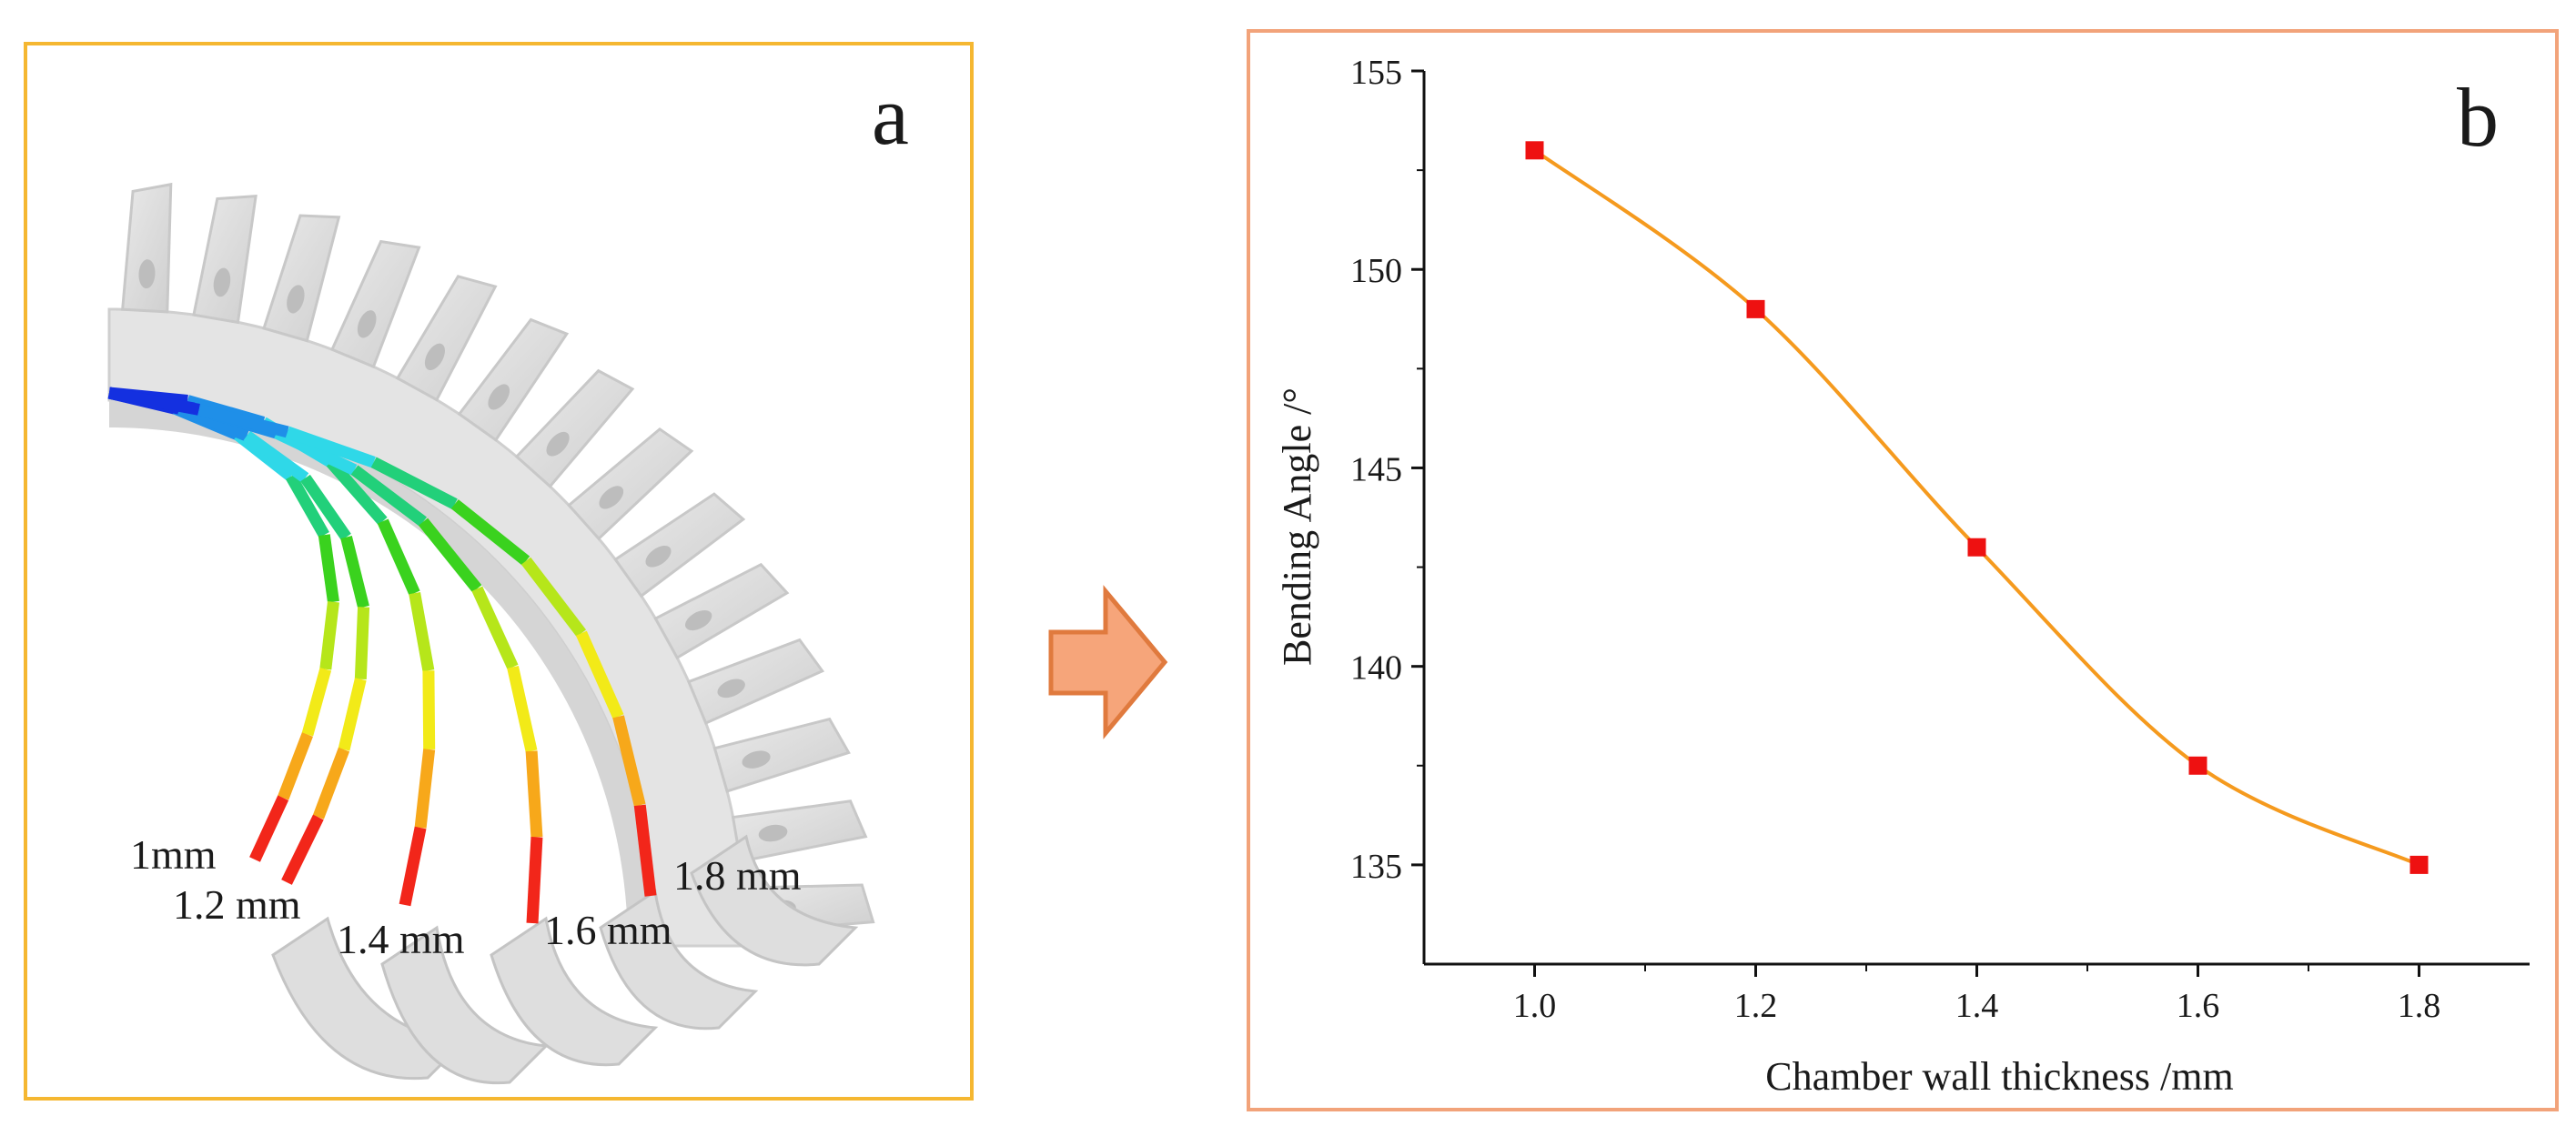  I want to click on x-tick-label: 1.6, so click(2198, 1006).